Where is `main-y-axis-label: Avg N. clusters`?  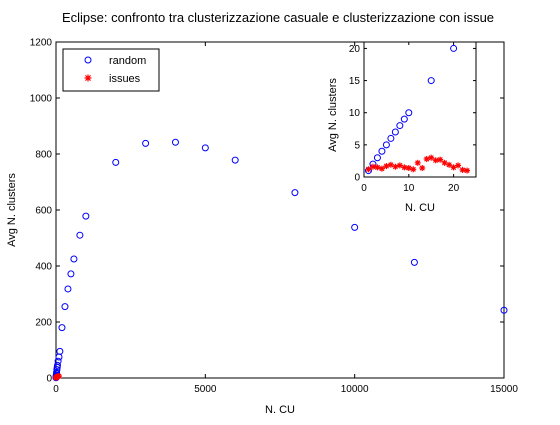
main-y-axis-label: Avg N. clusters is located at coordinates (12, 210).